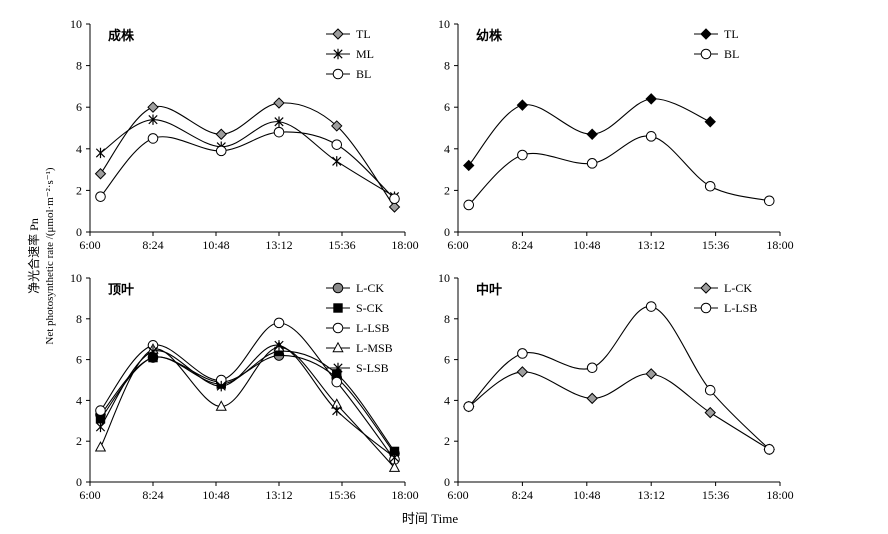 The width and height of the screenshot is (888, 534). Describe the element at coordinates (121, 35) in the screenshot. I see `panel-title: 成株` at that location.